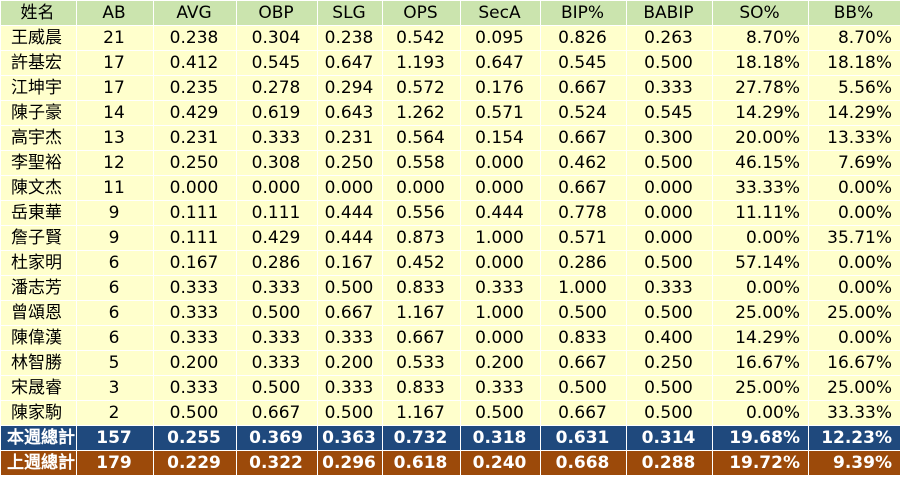 Image resolution: width=900 pixels, height=478 pixels. I want to click on cell-slg: 0.363, so click(350, 438).